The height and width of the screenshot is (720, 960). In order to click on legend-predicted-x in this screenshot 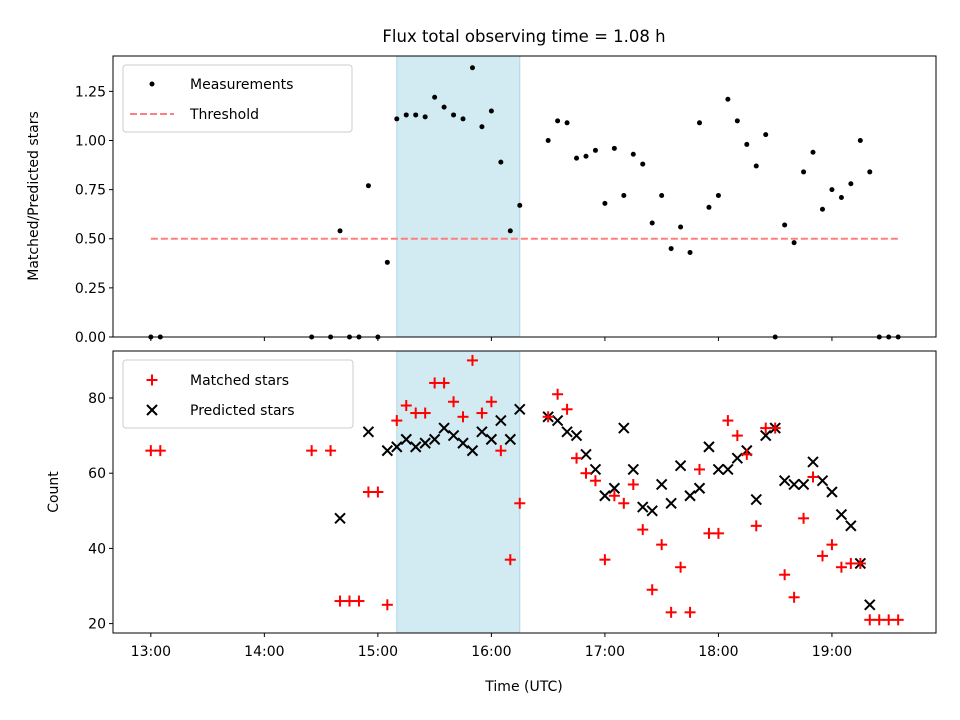, I will do `click(152, 410)`.